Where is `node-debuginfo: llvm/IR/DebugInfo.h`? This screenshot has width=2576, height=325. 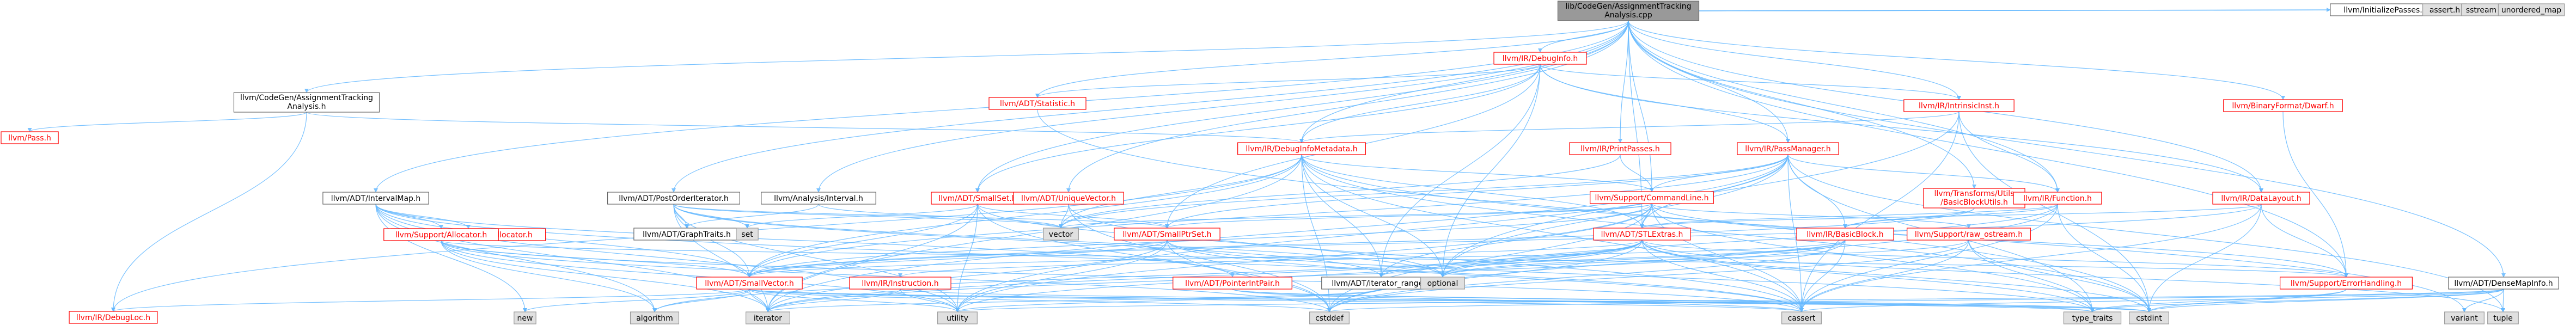 node-debuginfo: llvm/IR/DebugInfo.h is located at coordinates (1540, 58).